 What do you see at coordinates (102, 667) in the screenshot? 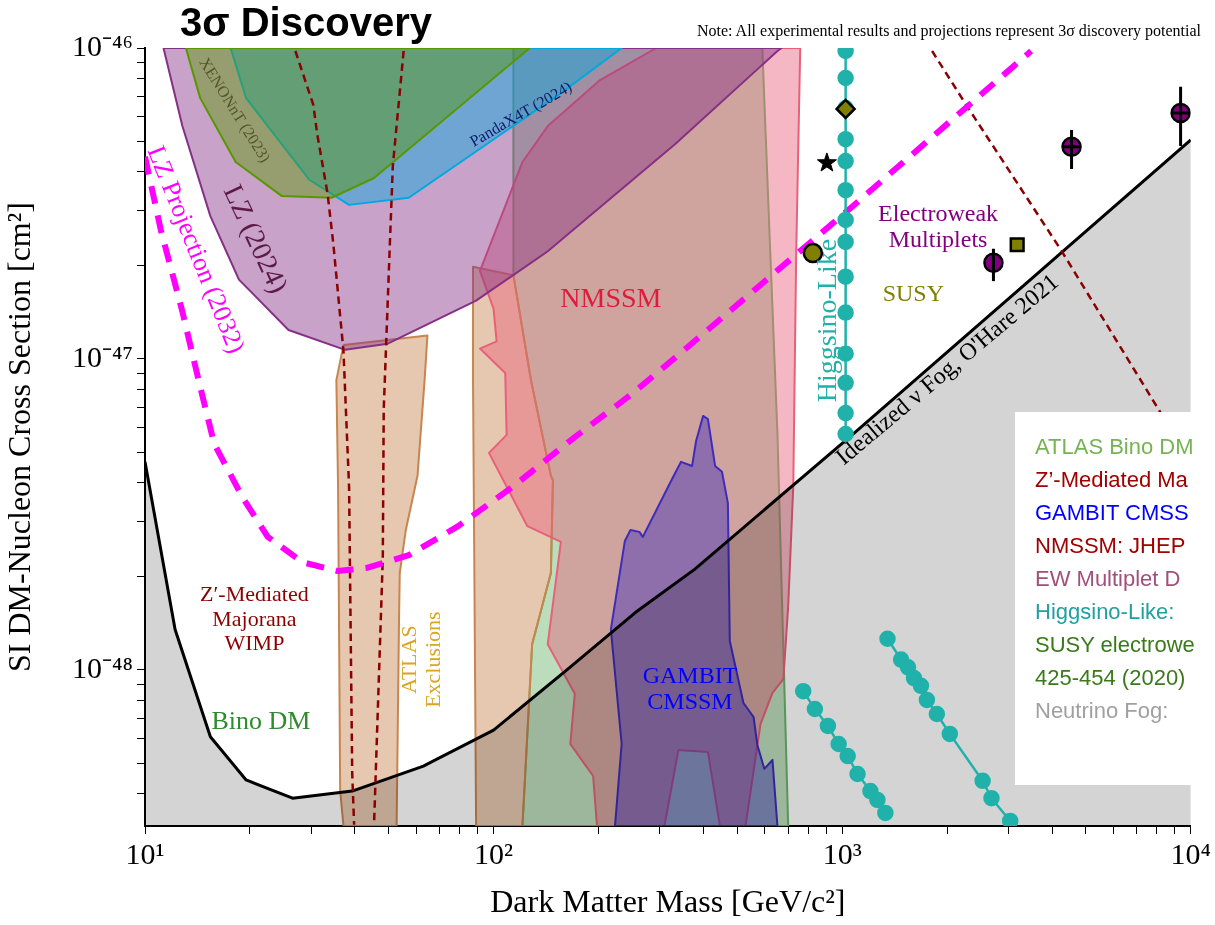
I see `y-tick-label: 10⁻⁴⁸` at bounding box center [102, 667].